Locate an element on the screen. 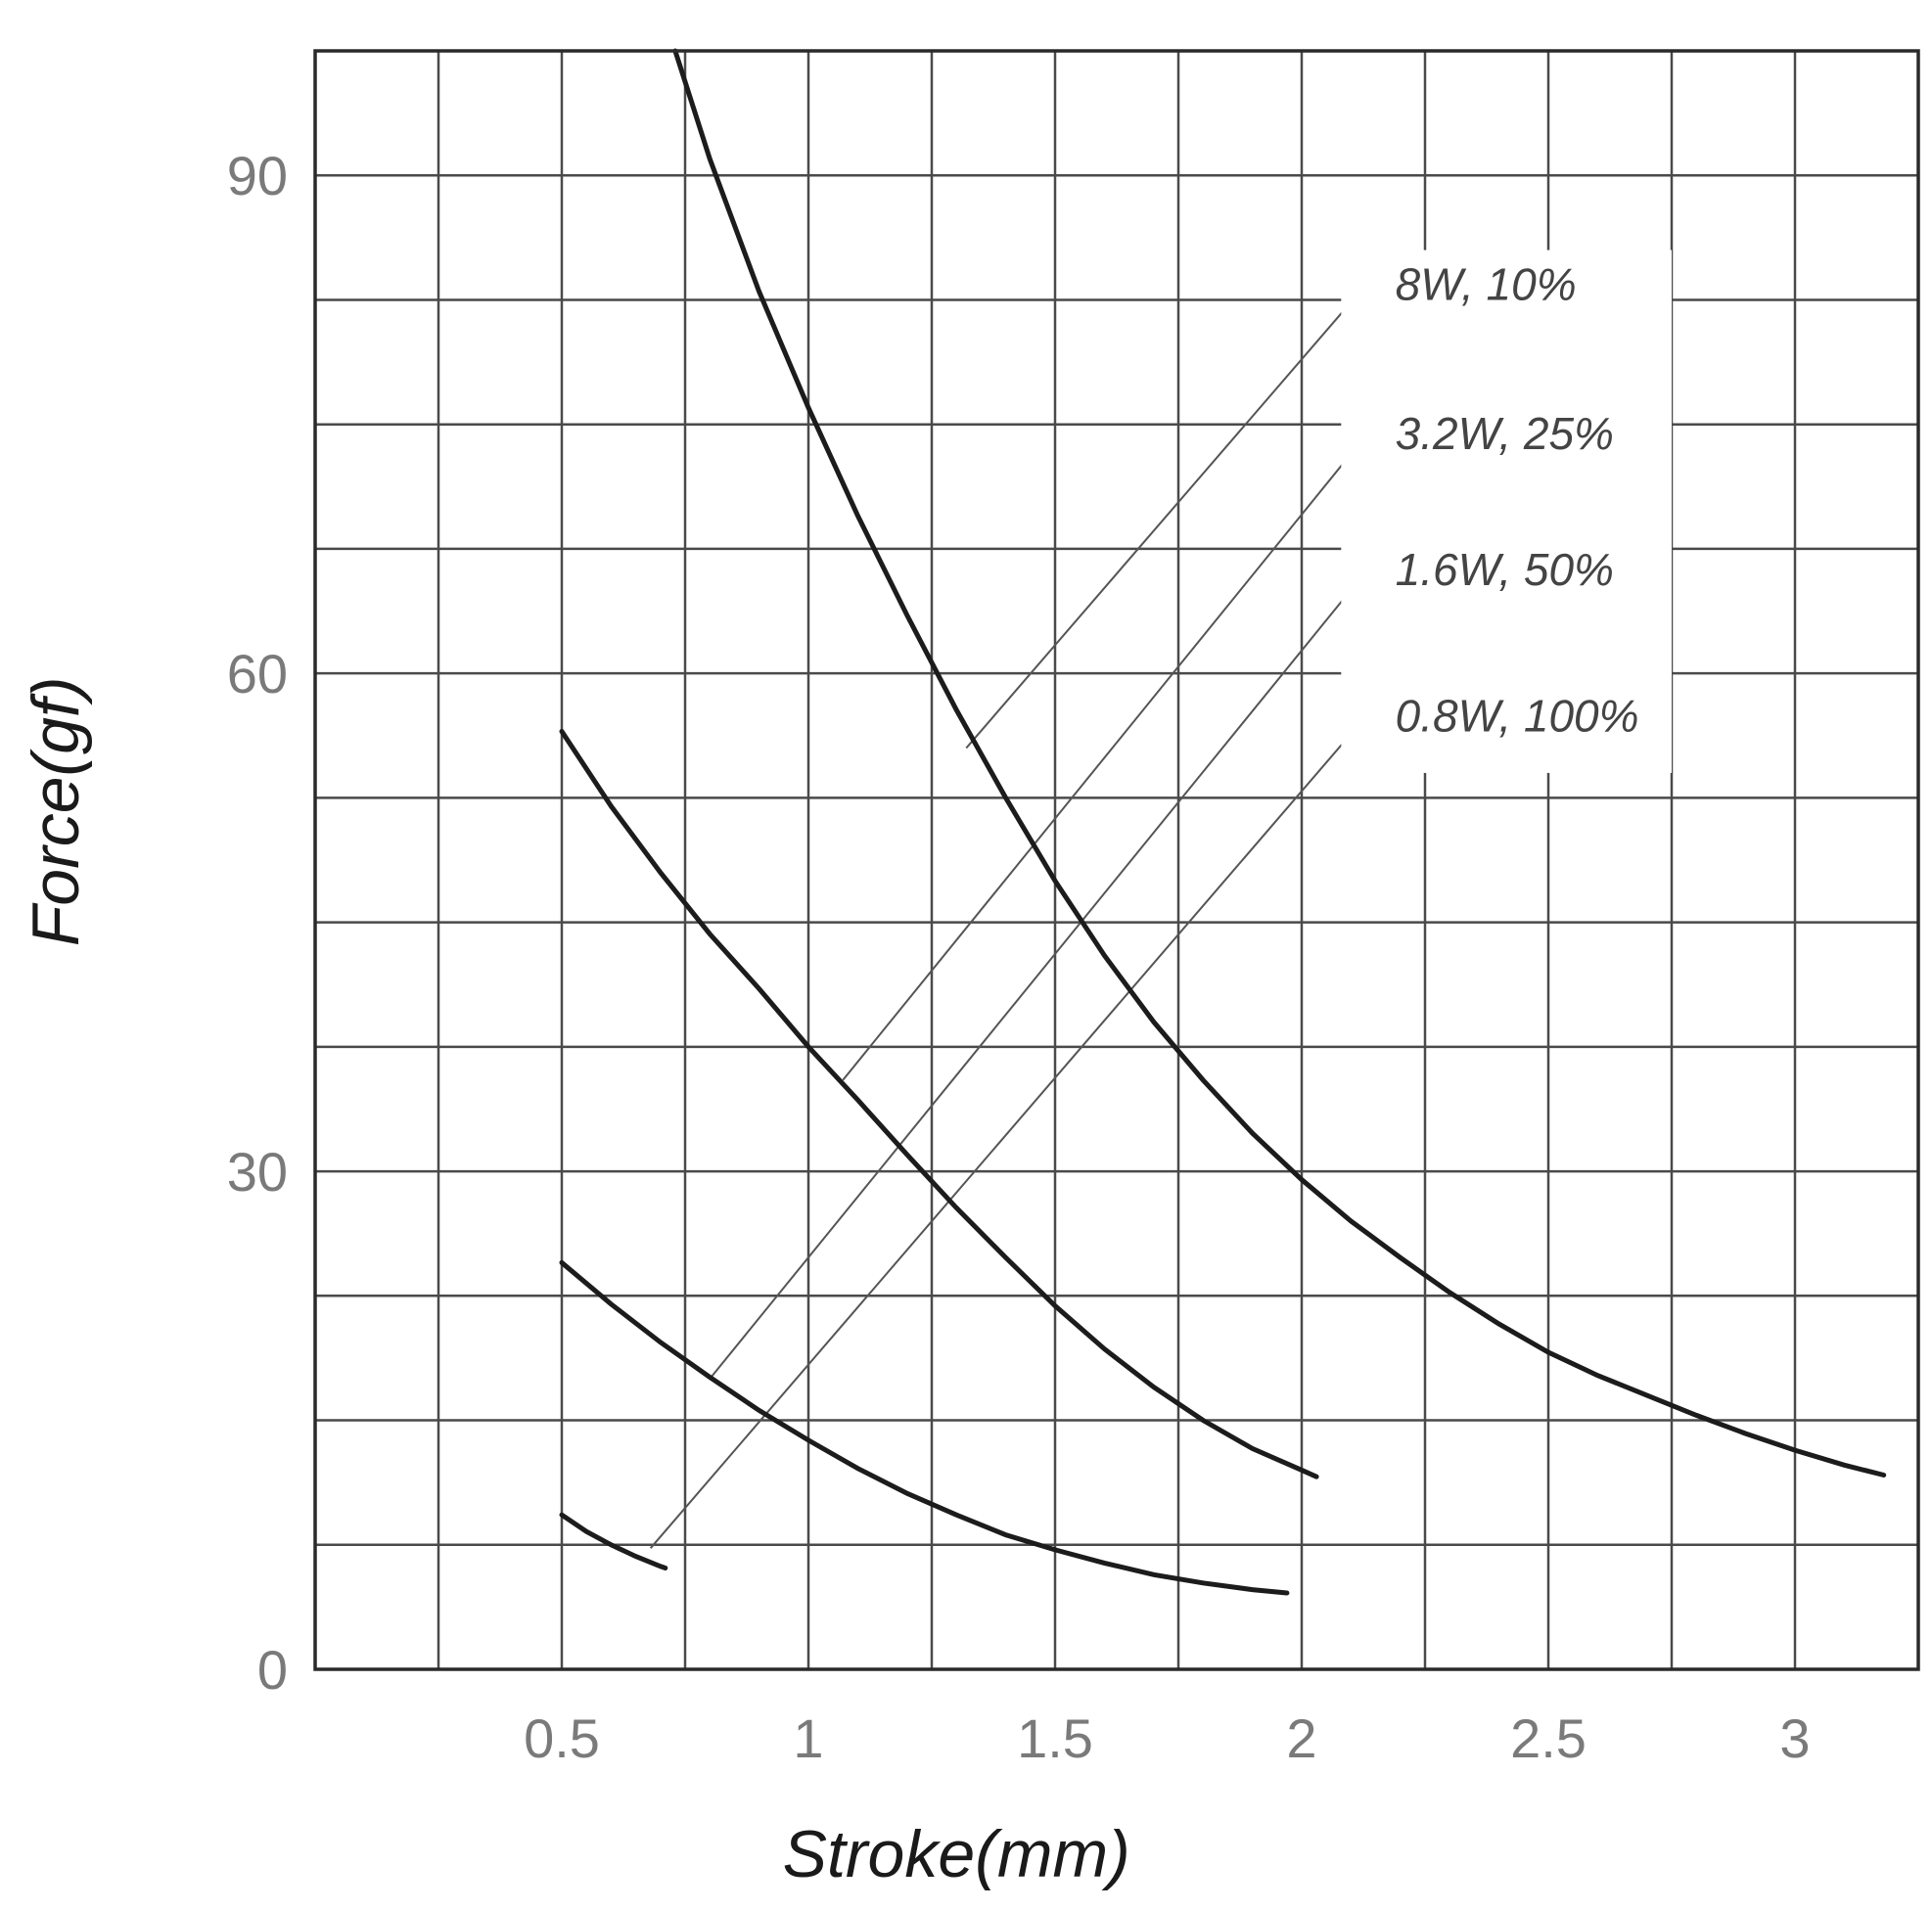 This screenshot has width=1932, height=1910. legend-label-1-6w-50: 1.6W, 50% is located at coordinates (1505, 570).